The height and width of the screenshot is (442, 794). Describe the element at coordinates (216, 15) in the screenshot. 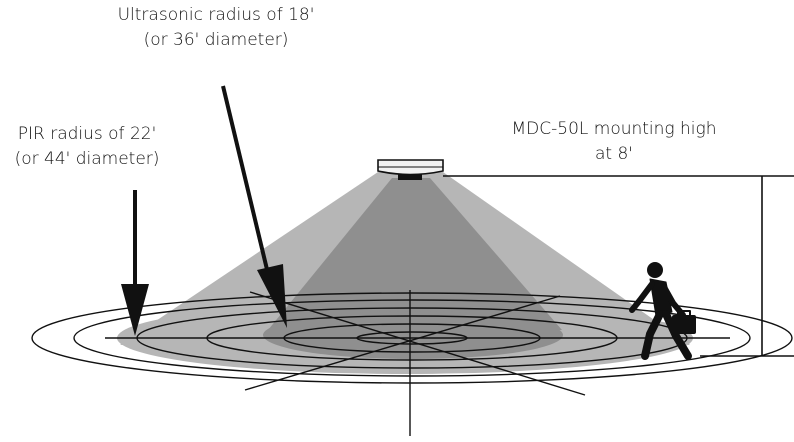

I see `ultrasonic-radius-line1: Ultrasonic radius of 18'` at that location.